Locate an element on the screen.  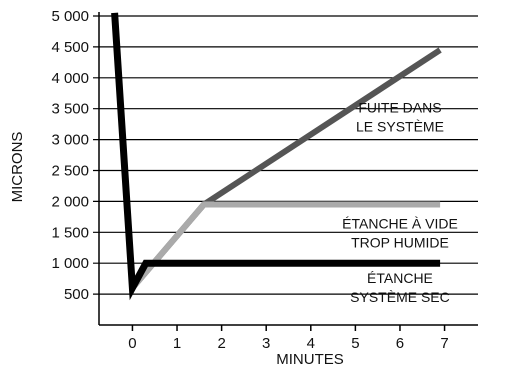
y-tick-label: 2 000 is located at coordinates (70, 201).